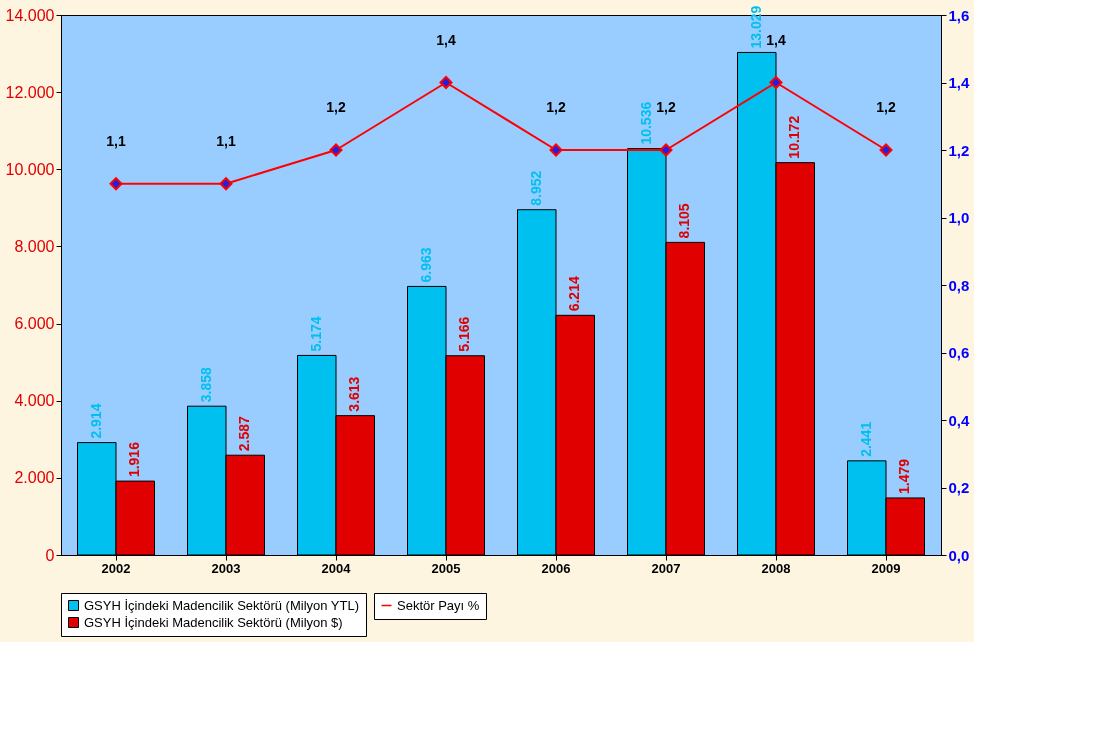  I want to click on data-label: 8.952, so click(535, 188).